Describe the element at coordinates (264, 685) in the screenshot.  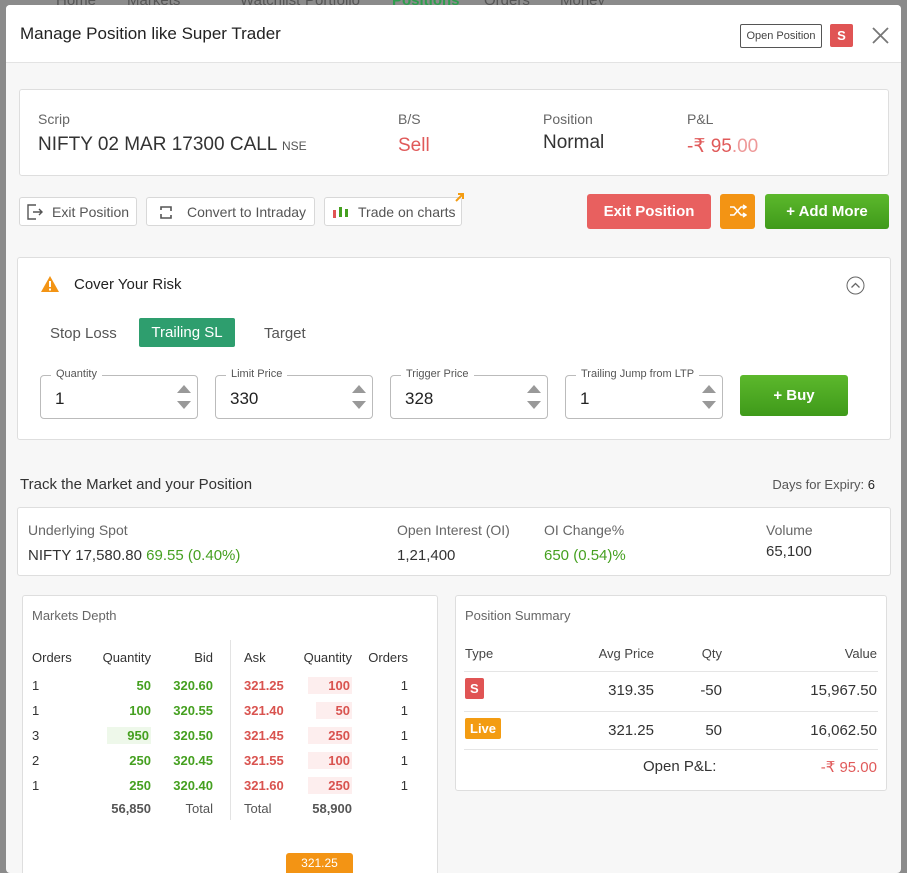
I see `depth-cell: 321.25` at that location.